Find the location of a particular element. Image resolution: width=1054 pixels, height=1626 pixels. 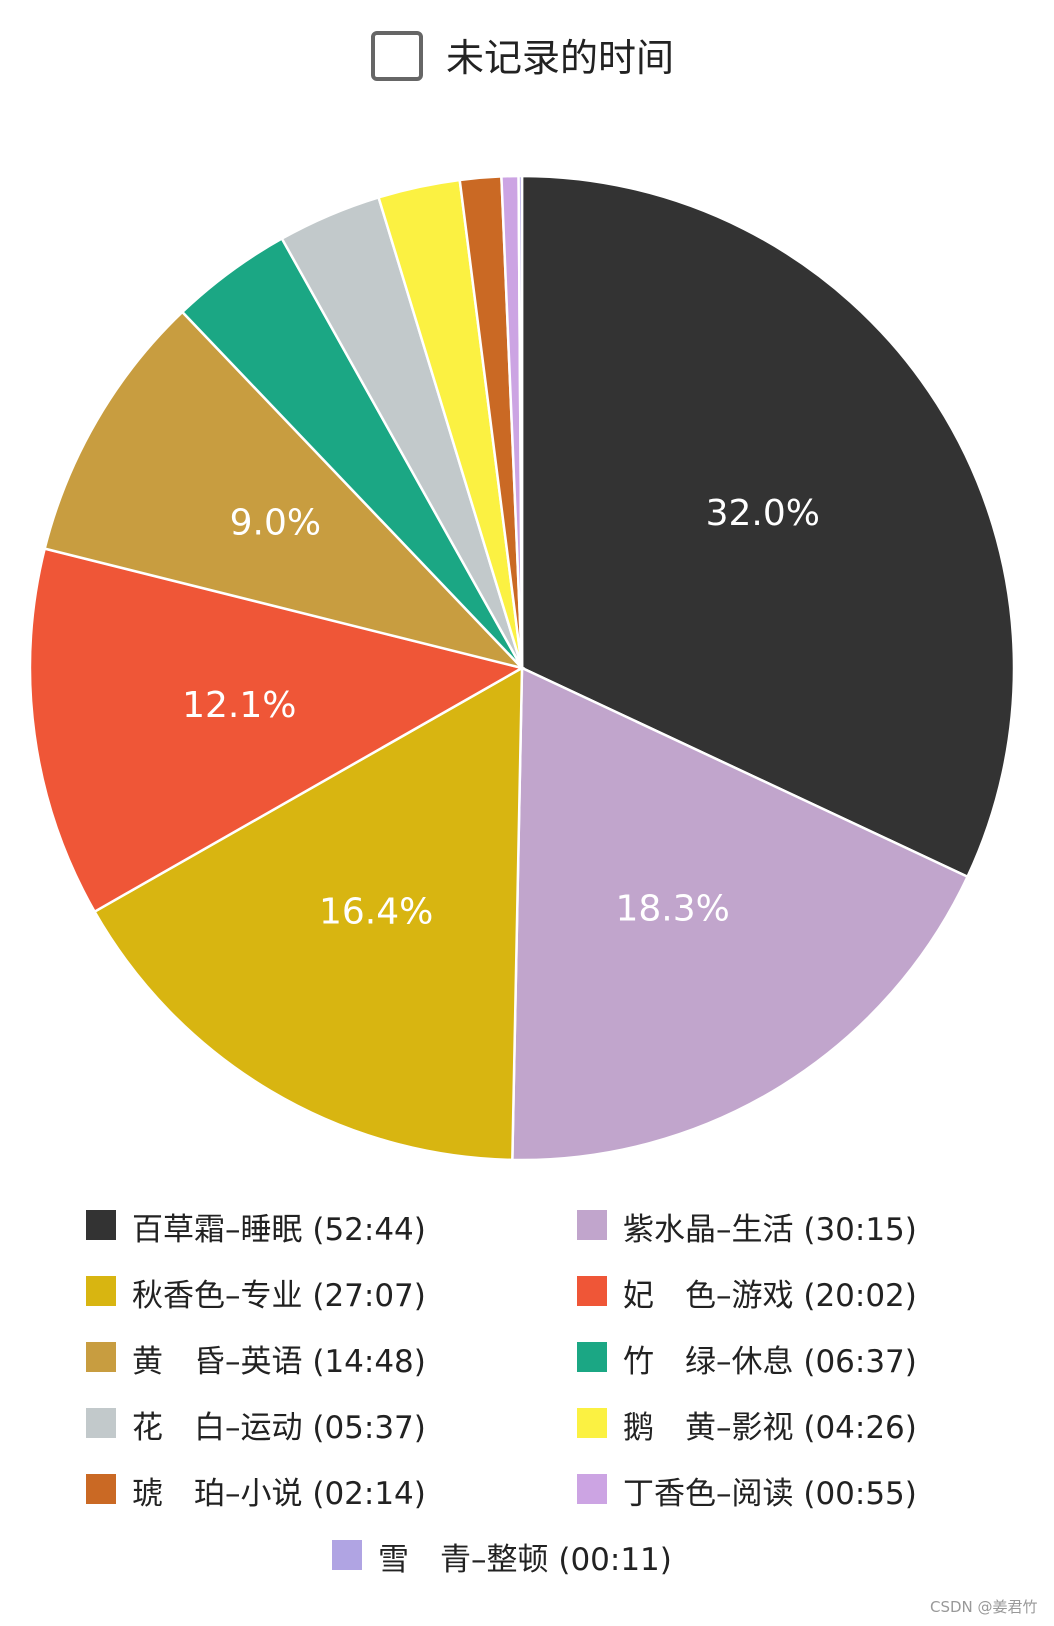

legend-item-7: 鹅 黄–影视 (04:26) is located at coordinates (747, 1427).